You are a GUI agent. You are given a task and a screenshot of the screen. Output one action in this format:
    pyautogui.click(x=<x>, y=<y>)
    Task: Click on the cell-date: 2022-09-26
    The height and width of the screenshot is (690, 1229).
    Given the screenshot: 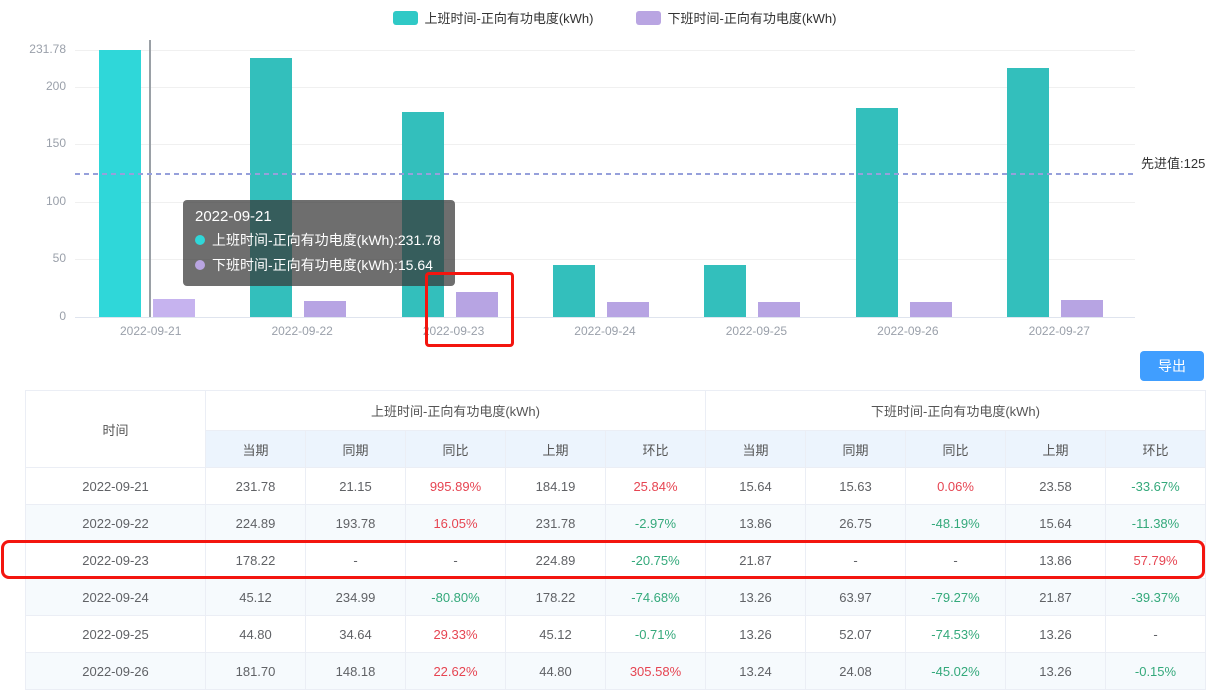 What is the action you would take?
    pyautogui.click(x=115, y=671)
    